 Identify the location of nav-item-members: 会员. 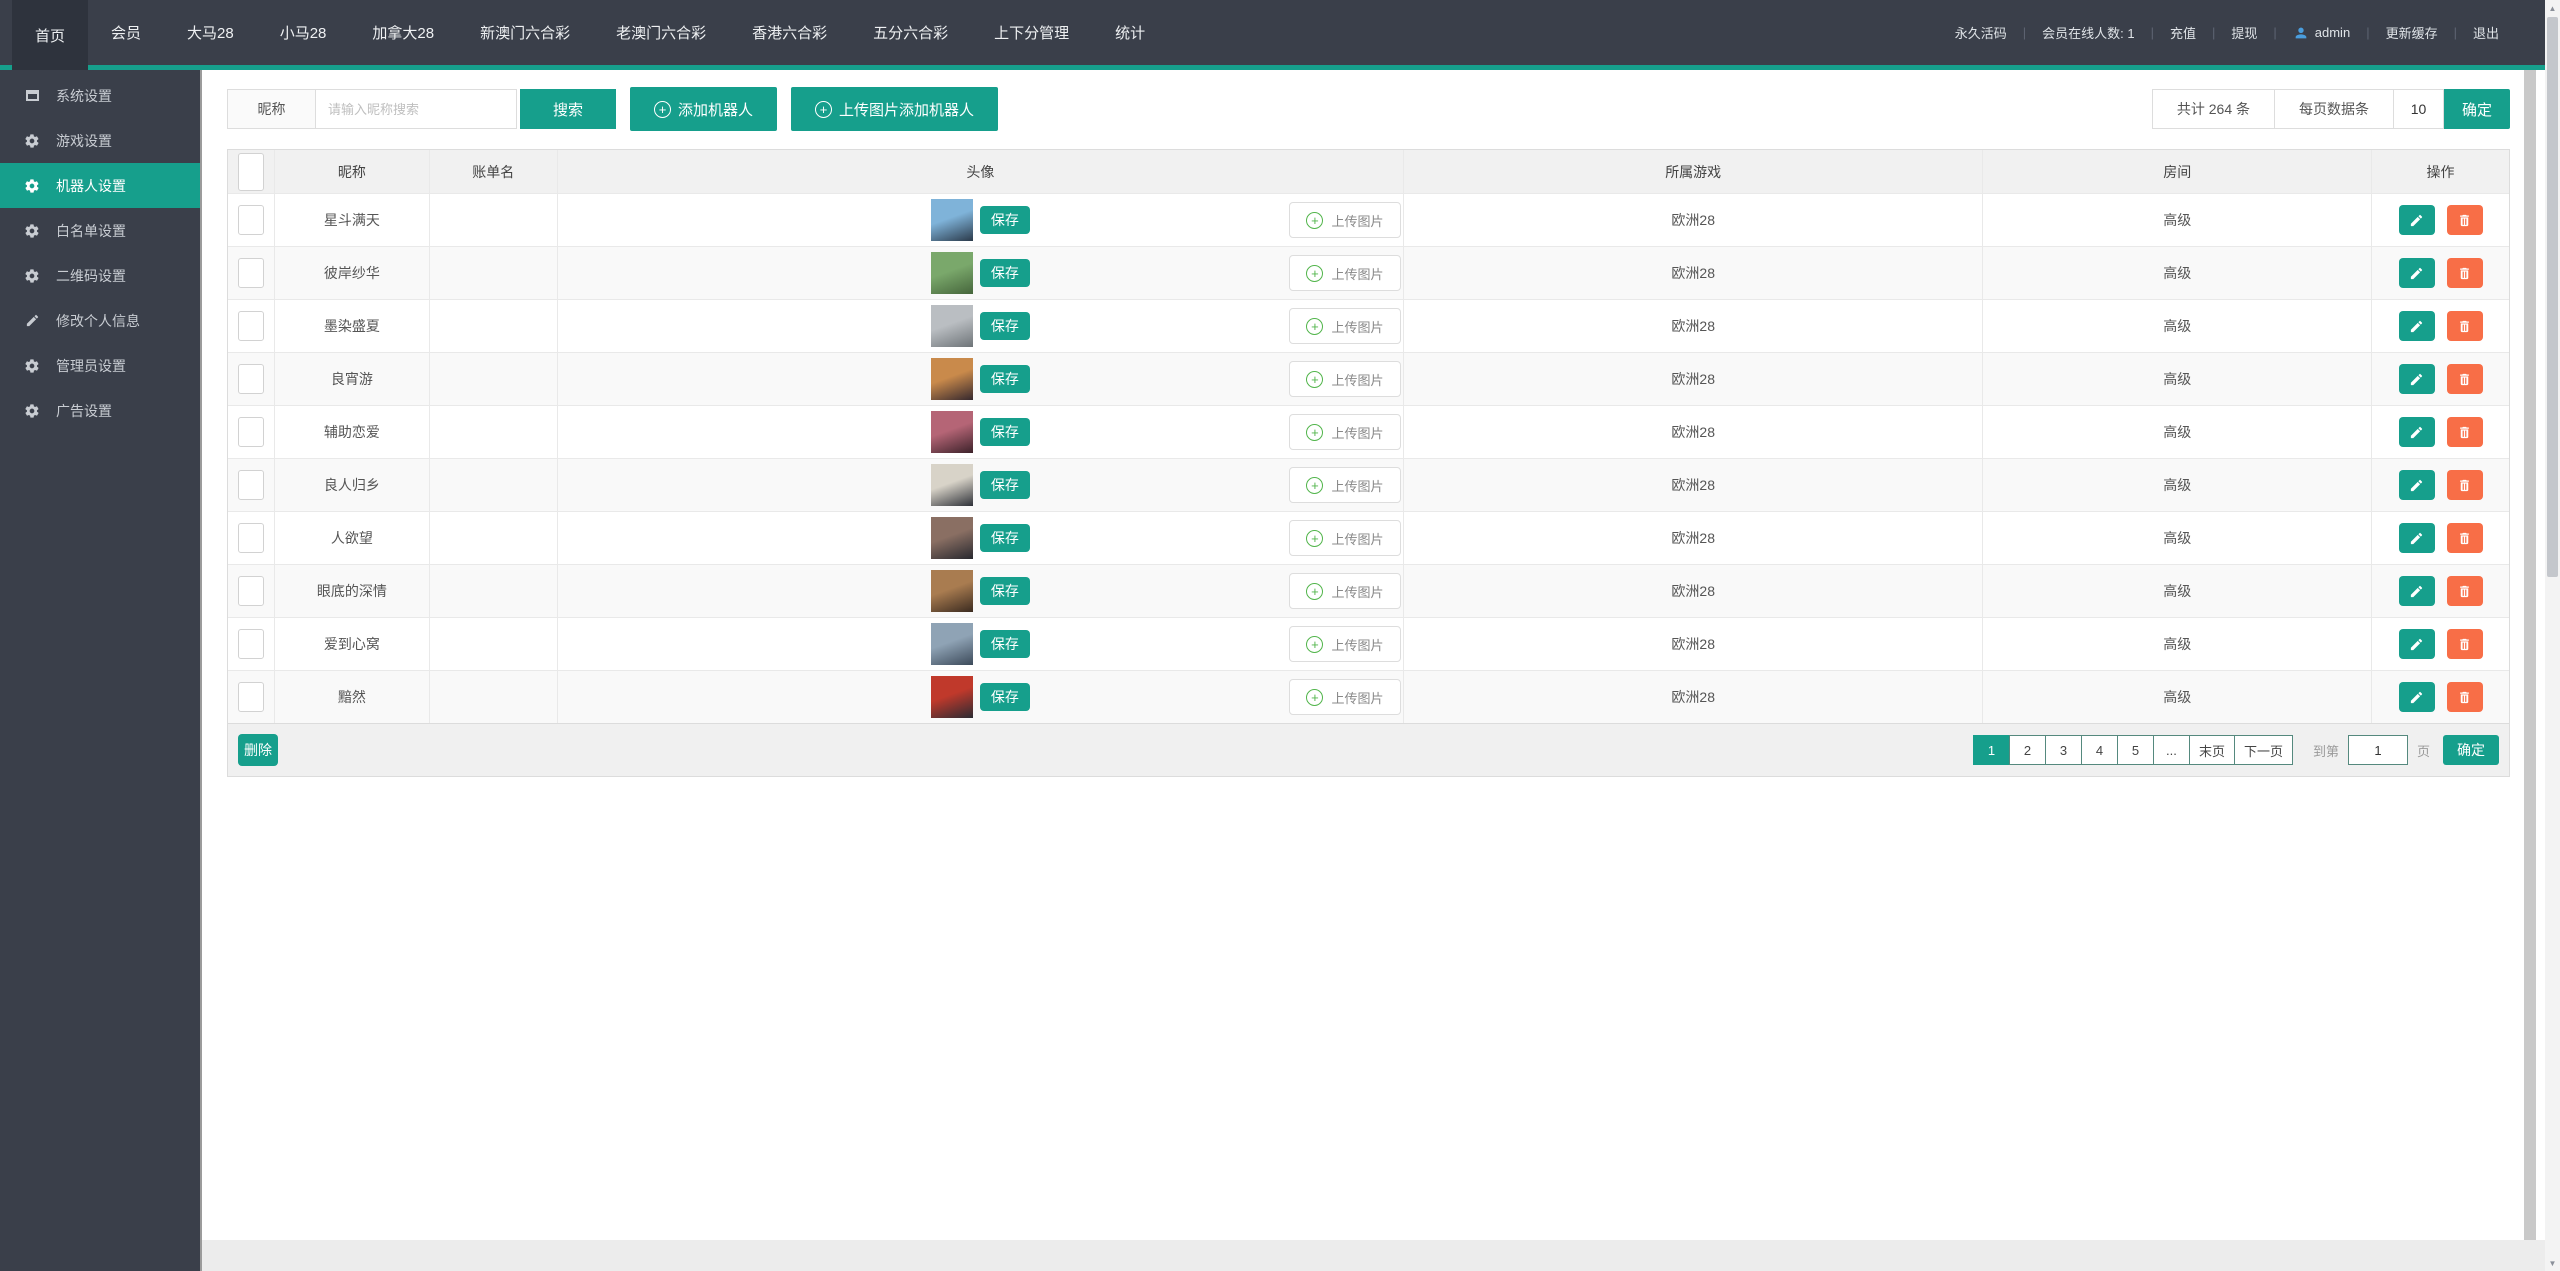
(126, 33).